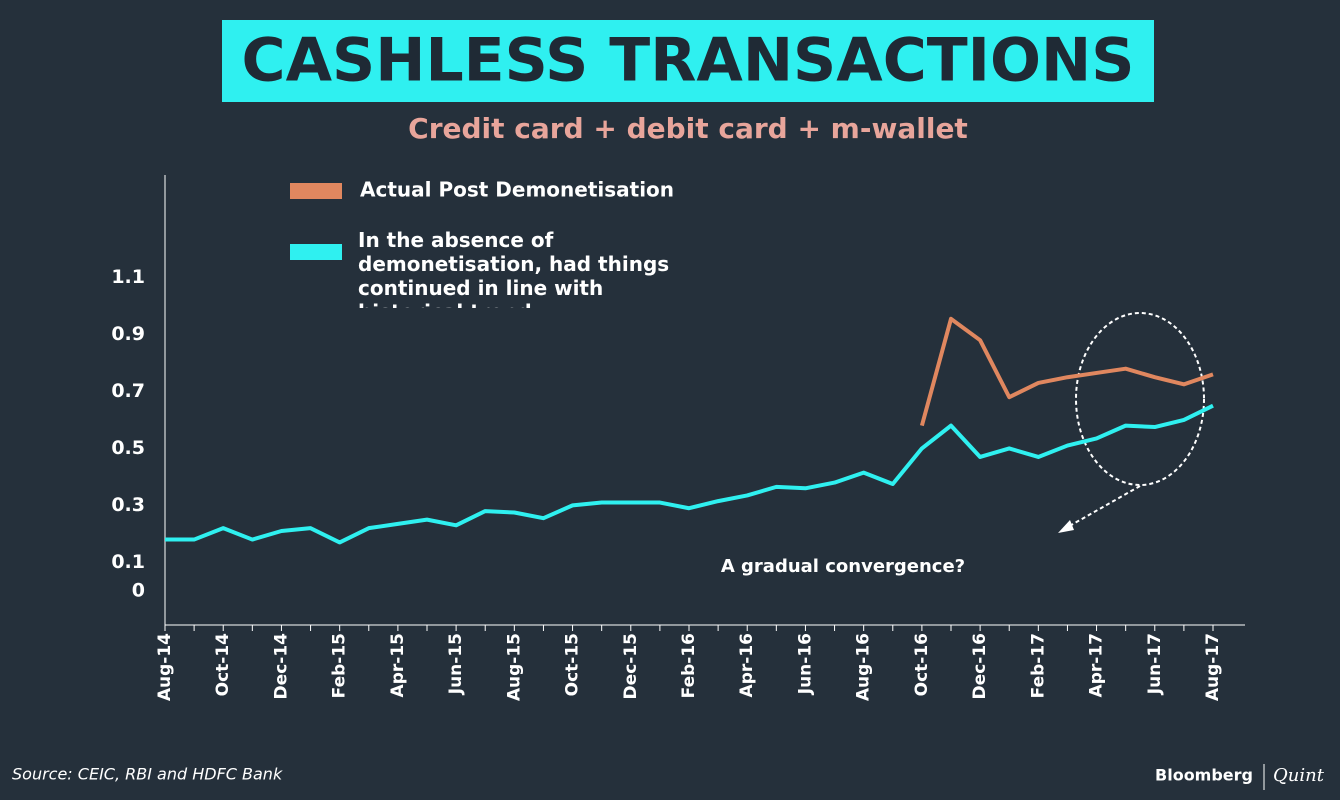 This screenshot has width=1340, height=800. I want to click on y-tick-label: 1.1, so click(128, 277).